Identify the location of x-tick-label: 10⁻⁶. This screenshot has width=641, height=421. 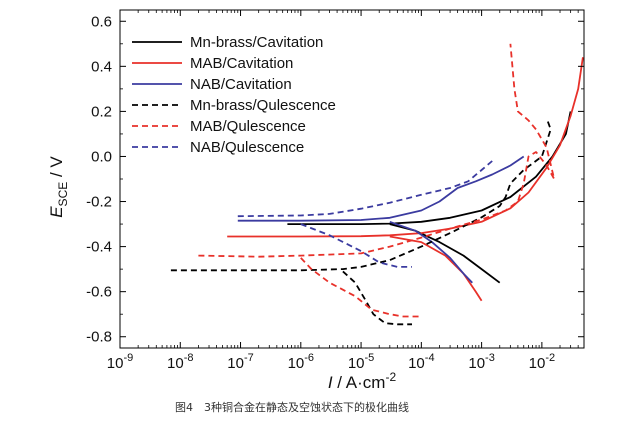
(301, 362).